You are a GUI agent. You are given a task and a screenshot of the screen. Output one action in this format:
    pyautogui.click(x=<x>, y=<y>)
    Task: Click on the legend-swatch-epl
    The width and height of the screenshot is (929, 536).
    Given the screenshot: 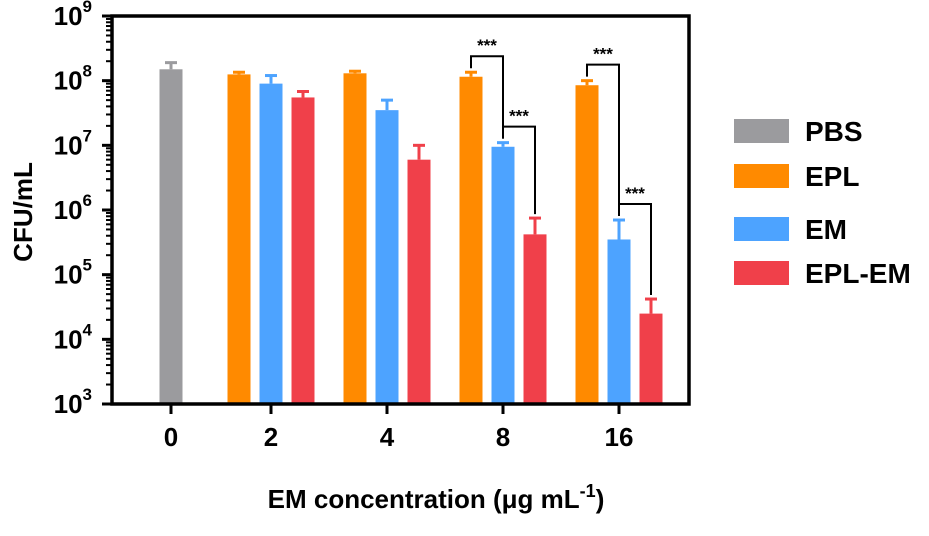 What is the action you would take?
    pyautogui.click(x=761, y=176)
    